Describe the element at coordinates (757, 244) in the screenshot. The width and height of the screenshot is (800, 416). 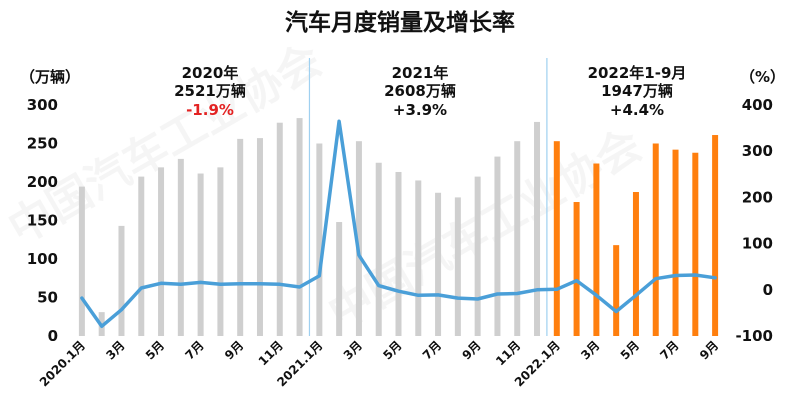
I see `right-tick-label: 100` at that location.